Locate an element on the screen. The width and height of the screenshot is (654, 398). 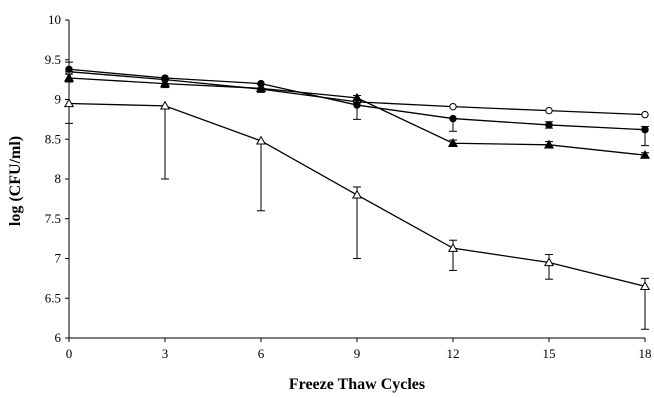
y-tick-label: 10 is located at coordinates (54, 19).